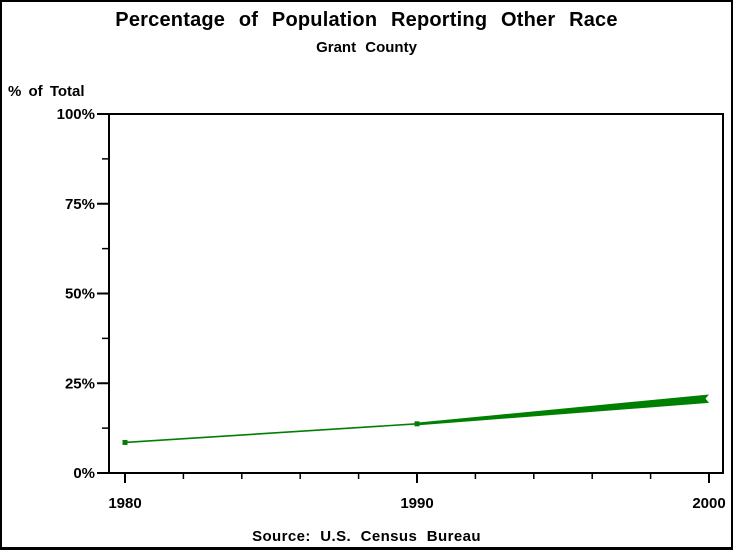 The image size is (733, 550). What do you see at coordinates (416, 503) in the screenshot?
I see `x-tick-label: 1990` at bounding box center [416, 503].